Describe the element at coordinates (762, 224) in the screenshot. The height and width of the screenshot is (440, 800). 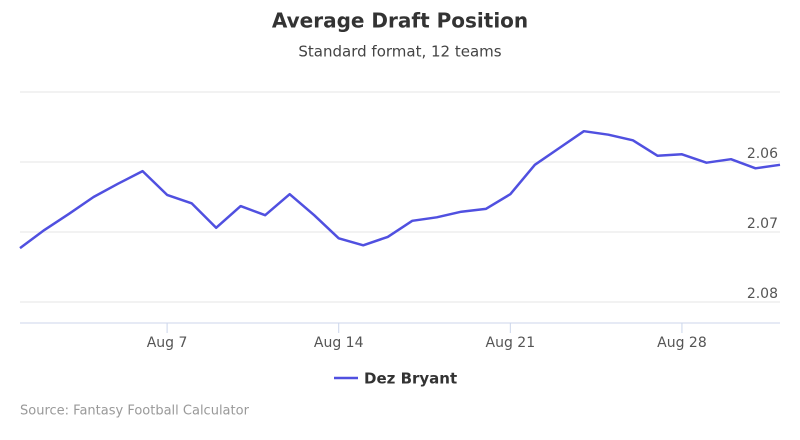
I see `y-tick-label: 2.07` at that location.